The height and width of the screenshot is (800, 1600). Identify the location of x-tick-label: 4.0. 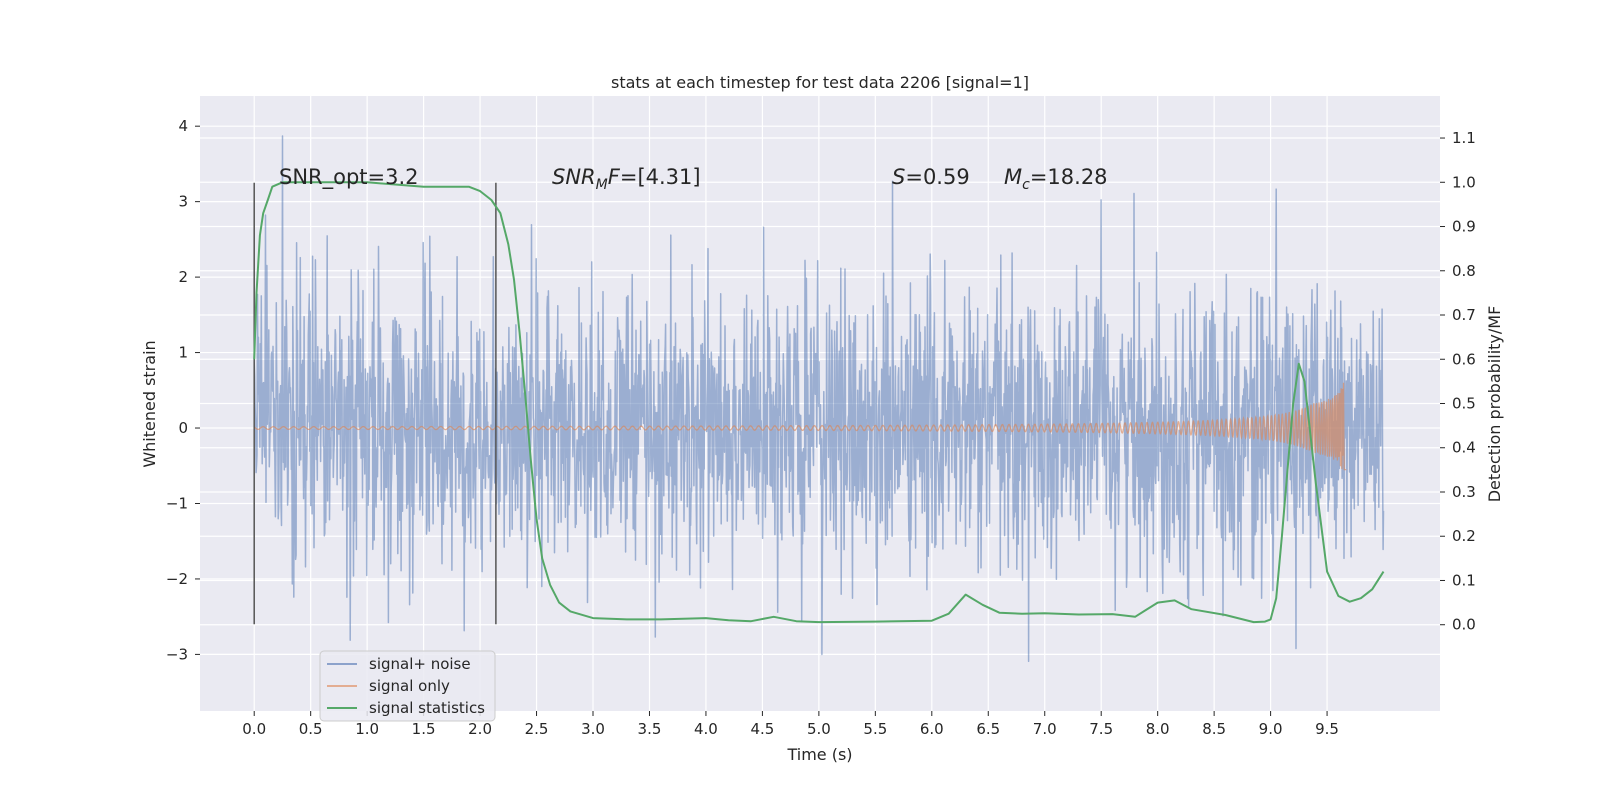
(706, 729).